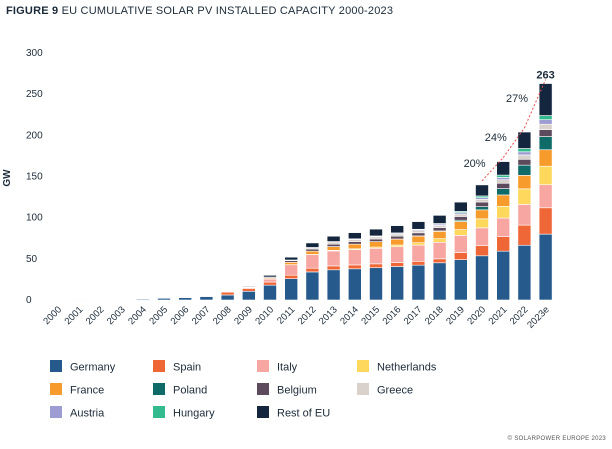 The width and height of the screenshot is (612, 449). I want to click on growth-rate-label: 27%, so click(517, 99).